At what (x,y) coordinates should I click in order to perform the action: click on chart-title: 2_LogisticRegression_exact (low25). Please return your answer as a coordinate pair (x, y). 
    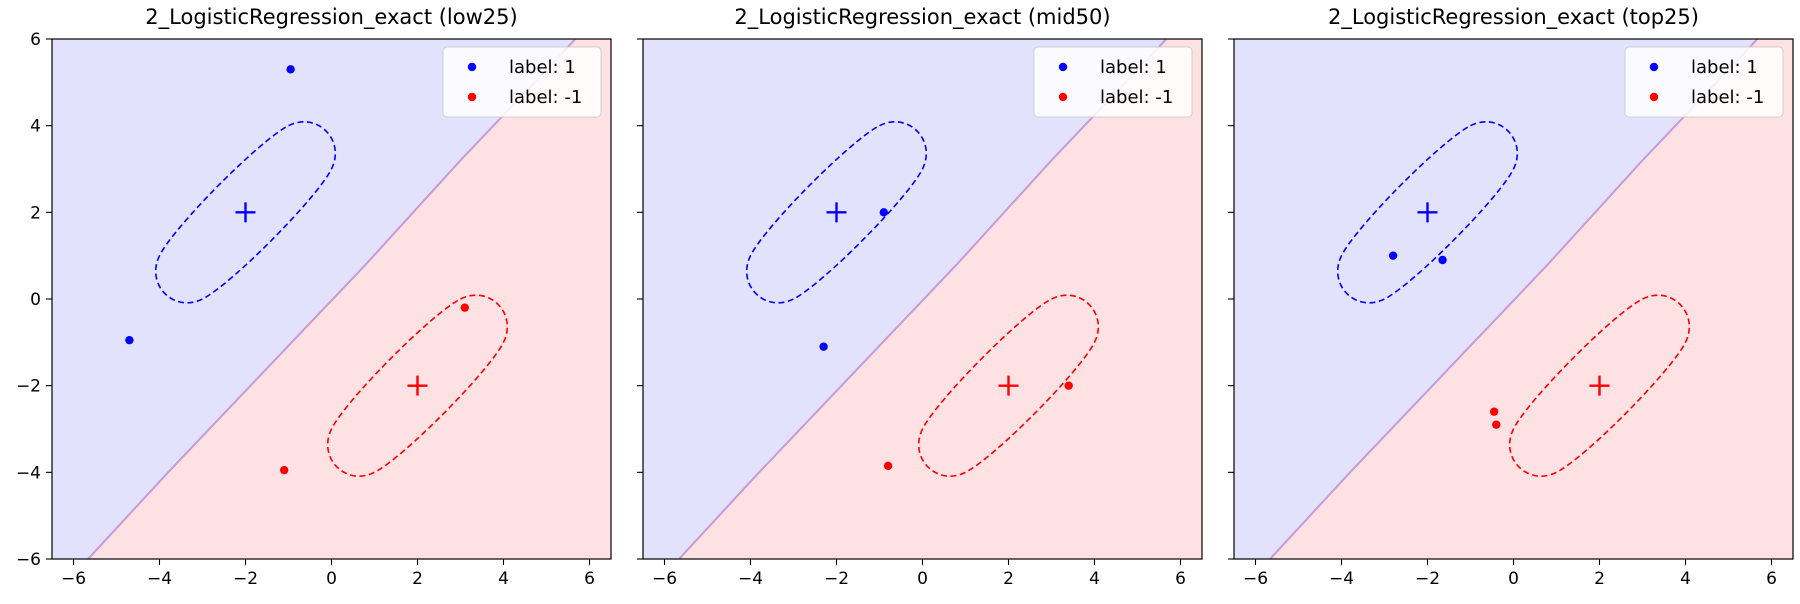
    Looking at the image, I should click on (331, 17).